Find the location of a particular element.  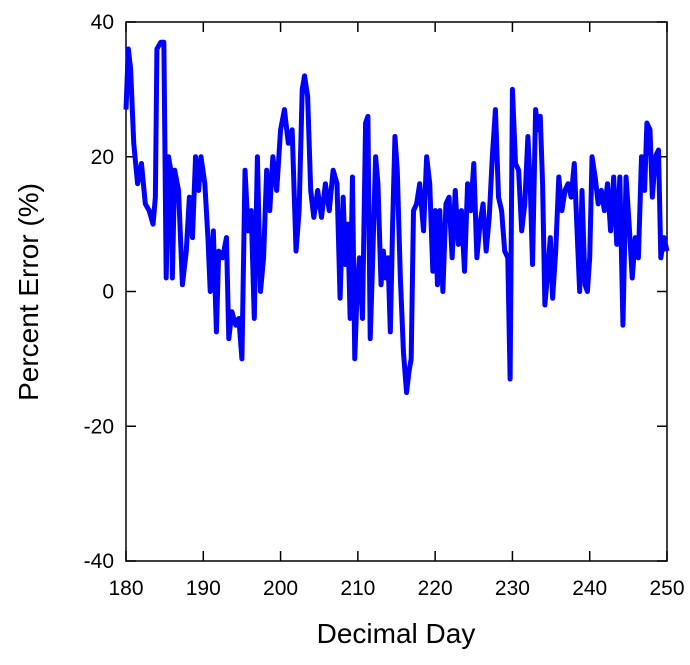

y-tick-label: 40 is located at coordinates (102, 22).